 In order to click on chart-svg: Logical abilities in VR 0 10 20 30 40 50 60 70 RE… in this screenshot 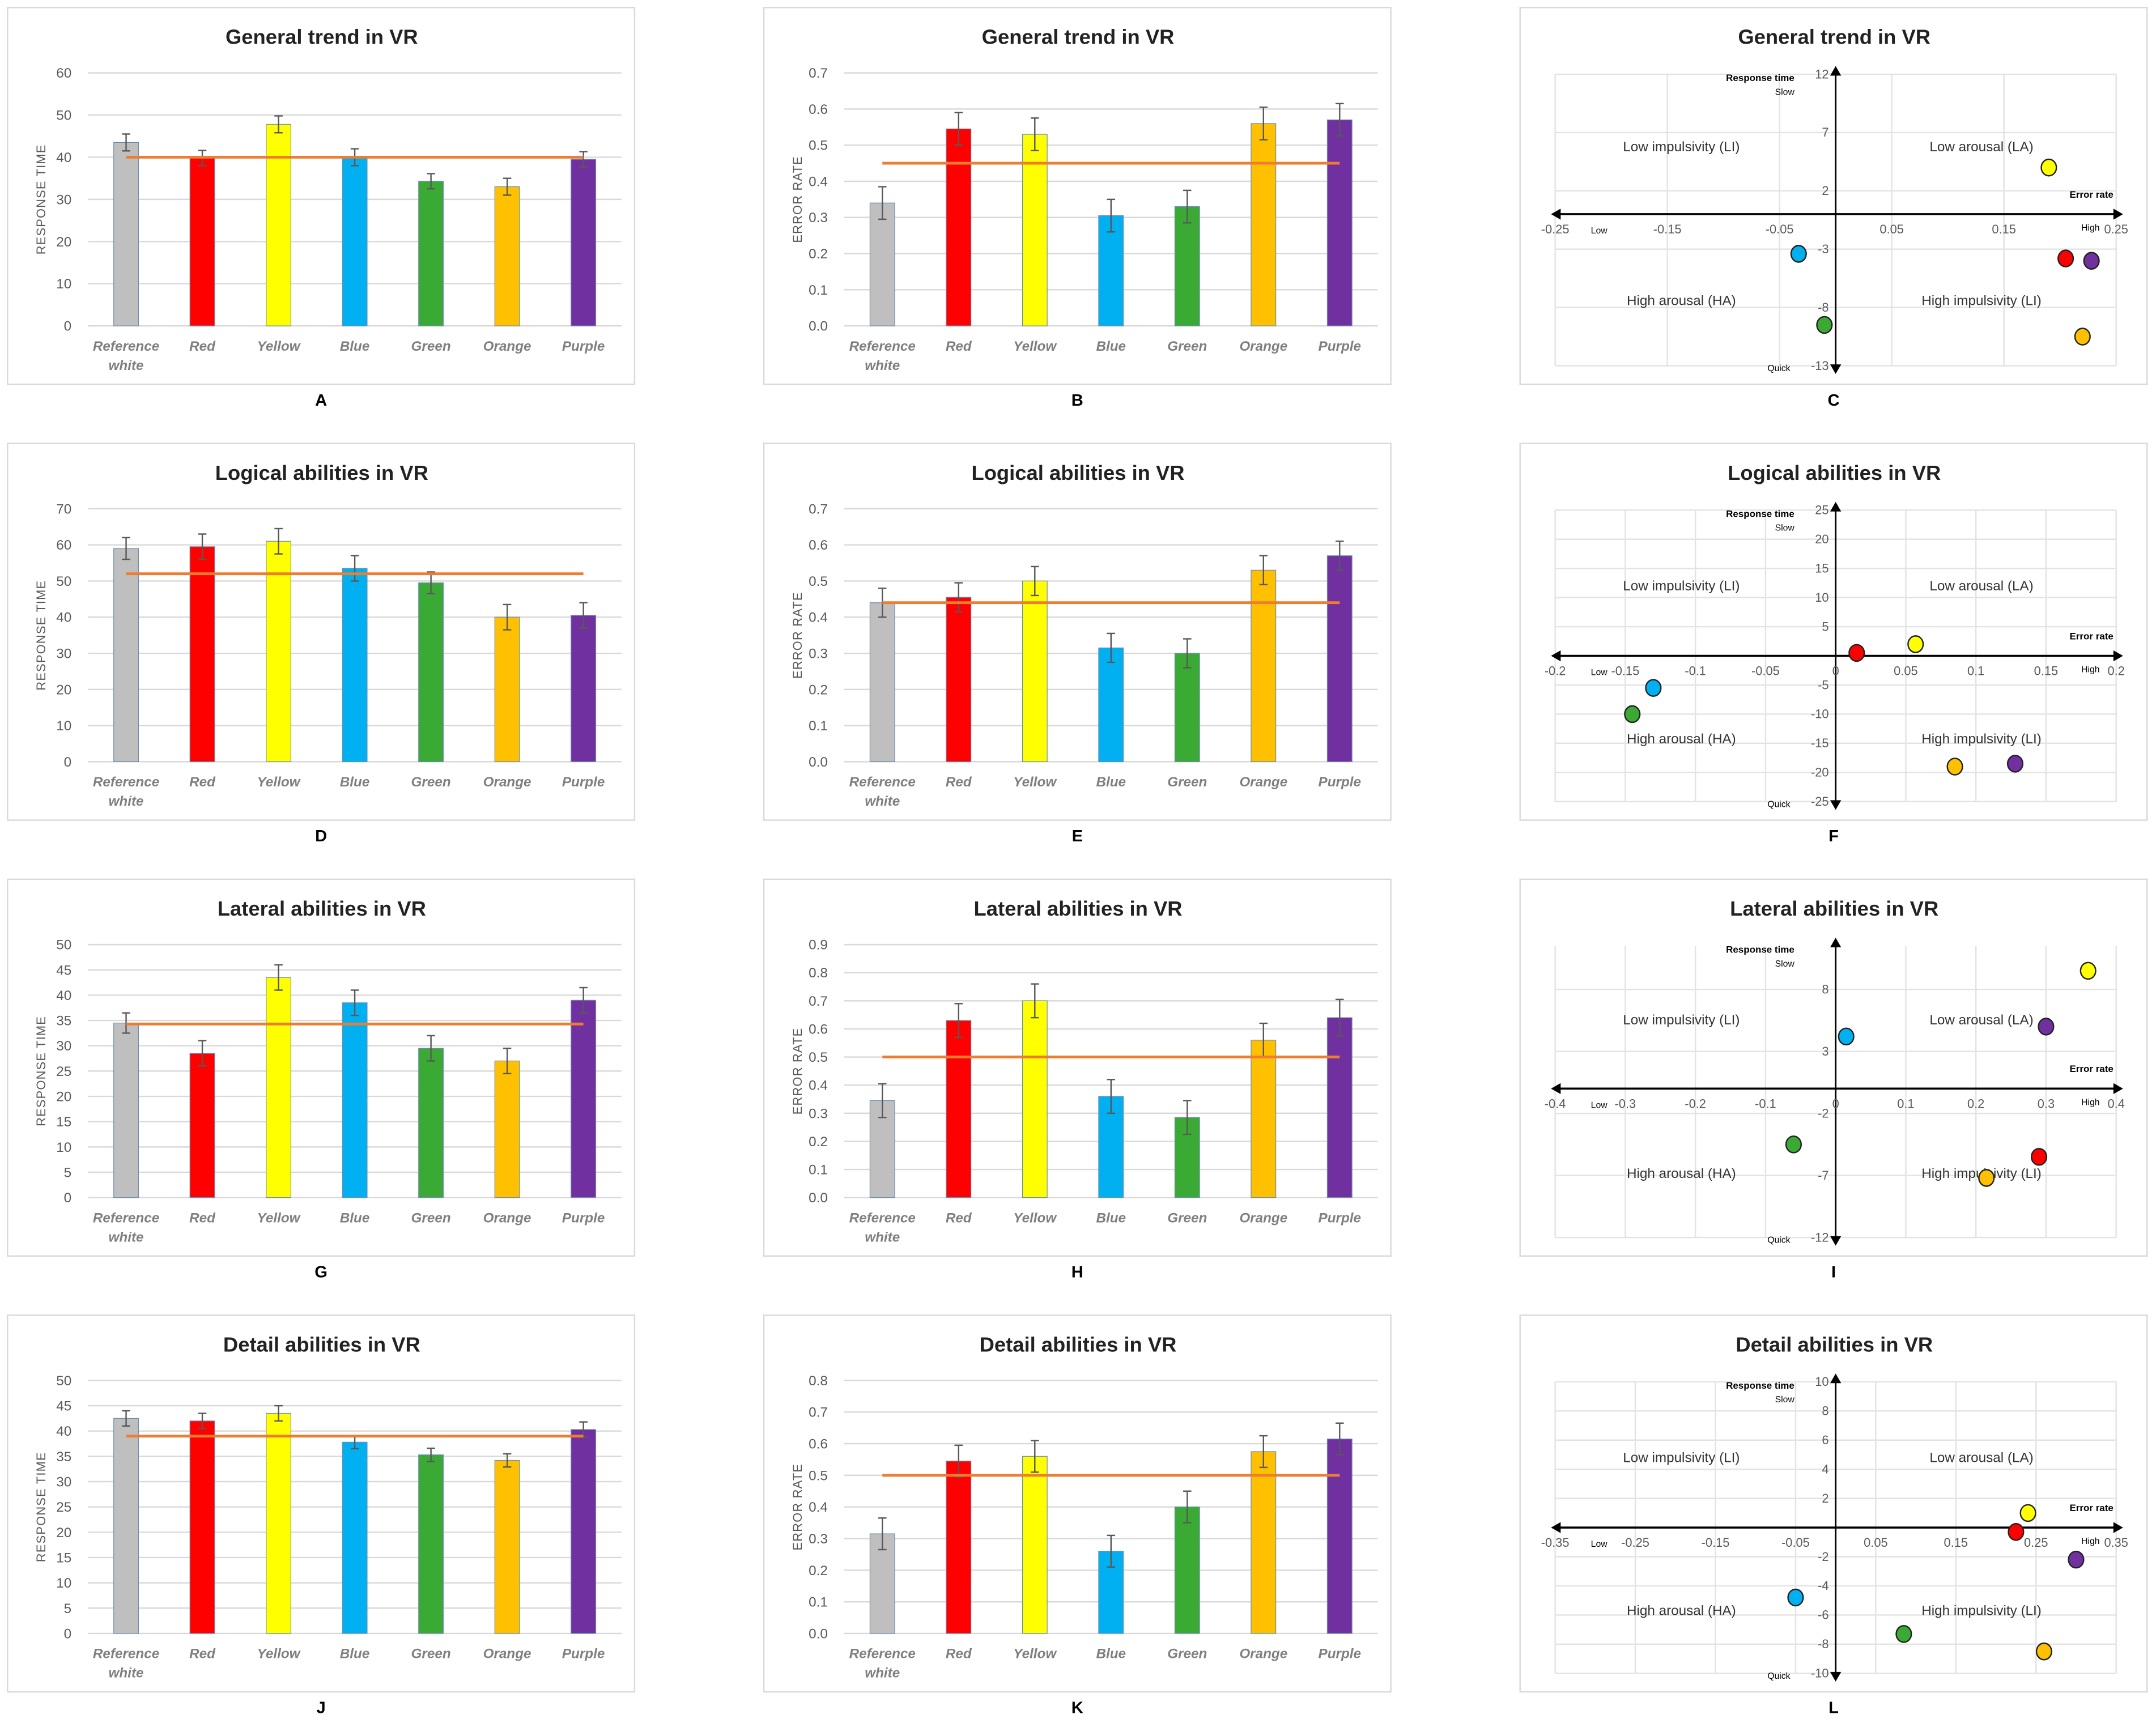, I will do `click(328, 635)`.